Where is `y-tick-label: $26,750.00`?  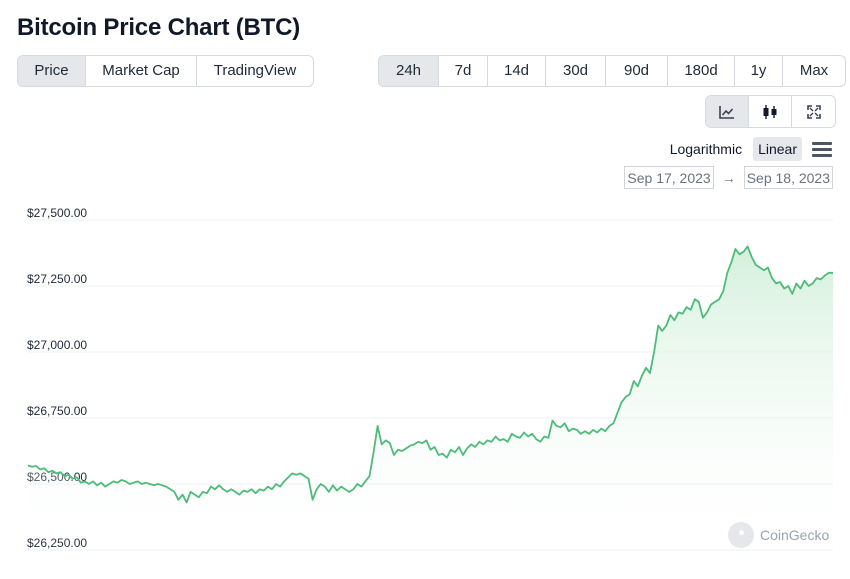 y-tick-label: $26,750.00 is located at coordinates (57, 411).